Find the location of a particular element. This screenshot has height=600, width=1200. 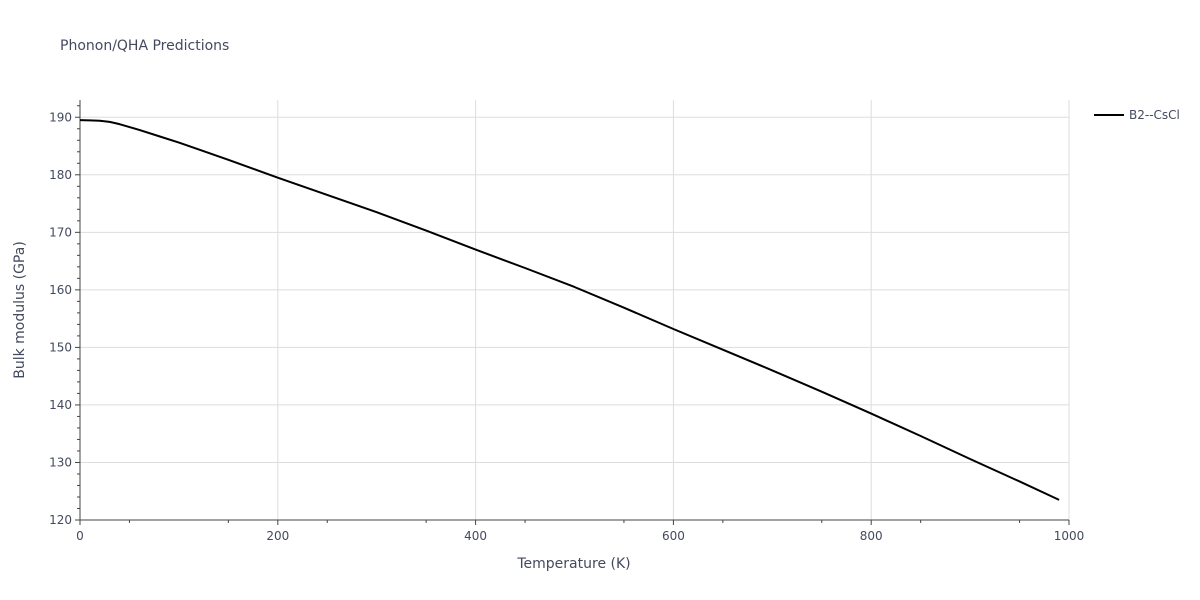

x-tick-label: 200 is located at coordinates (277, 536).